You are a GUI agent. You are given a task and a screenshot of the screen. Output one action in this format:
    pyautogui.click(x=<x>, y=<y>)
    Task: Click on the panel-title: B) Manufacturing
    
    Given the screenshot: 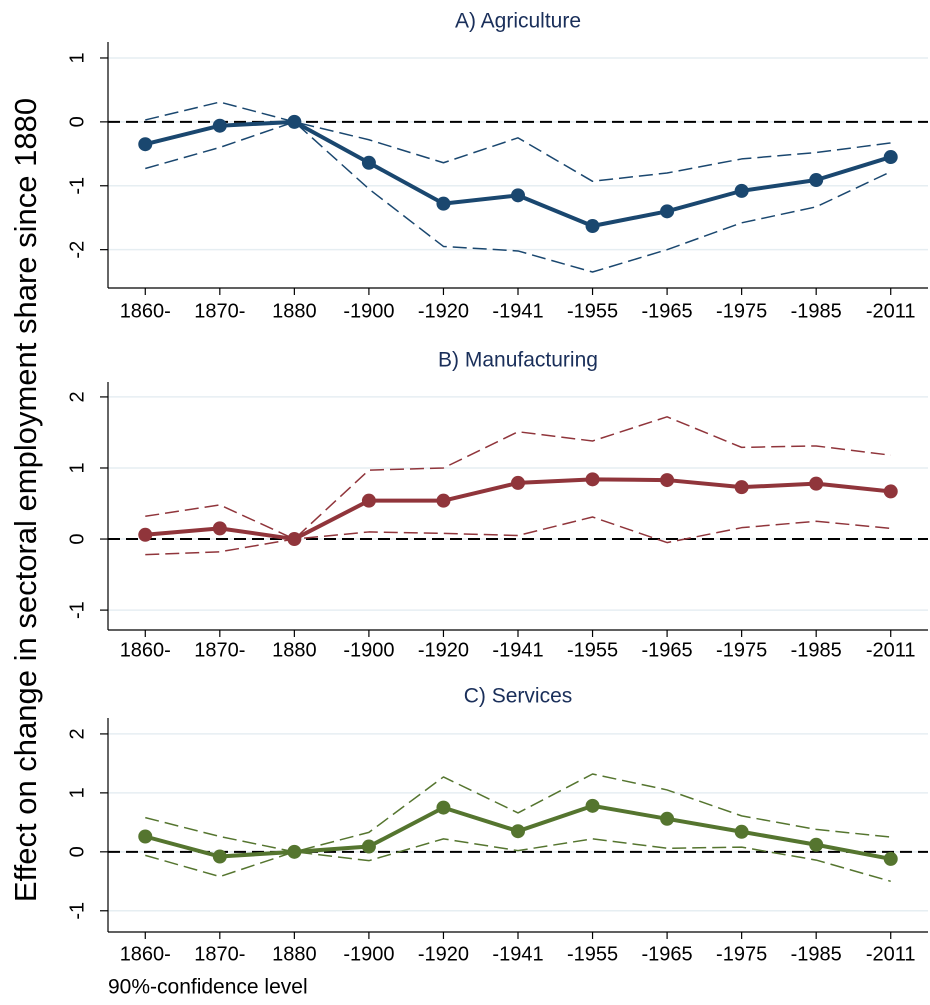 What is the action you would take?
    pyautogui.click(x=518, y=360)
    